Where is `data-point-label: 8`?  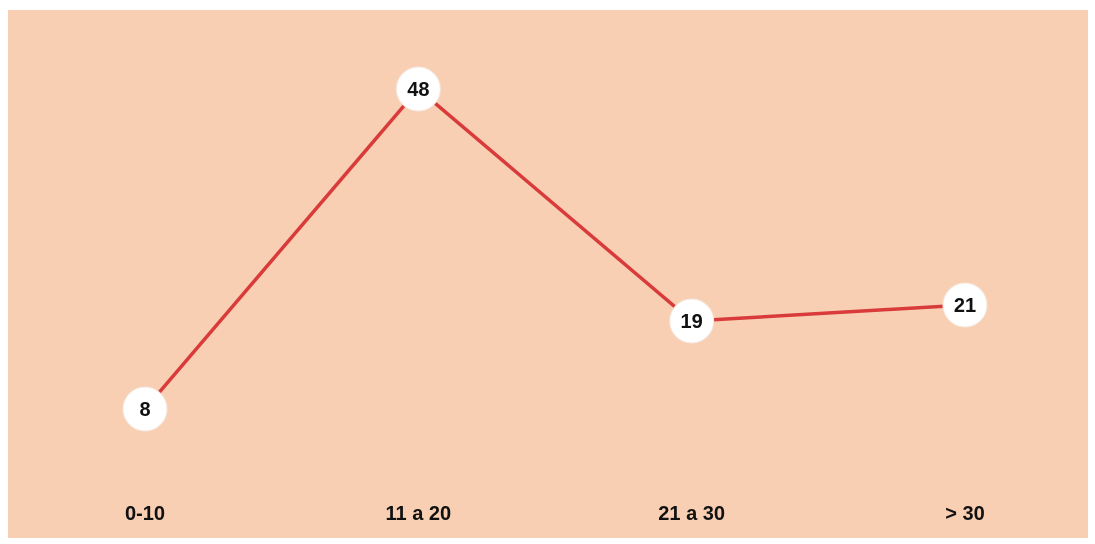 data-point-label: 8 is located at coordinates (144, 410).